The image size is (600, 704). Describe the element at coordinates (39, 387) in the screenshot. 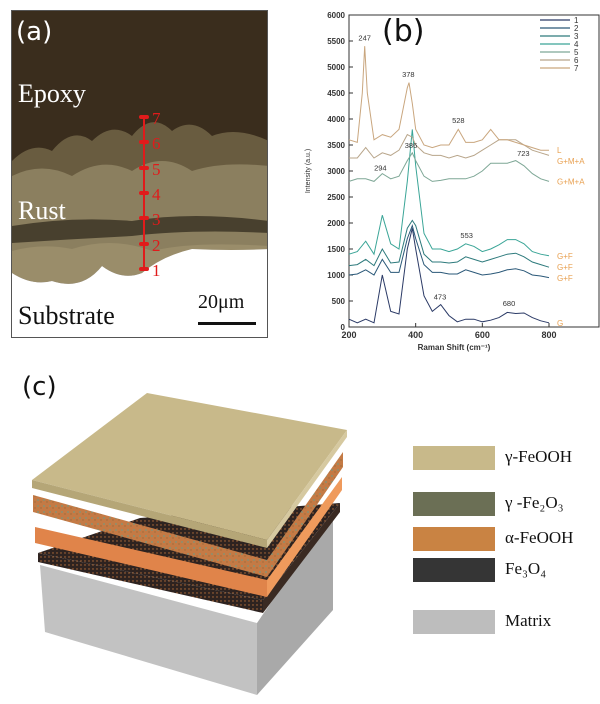

I see `panel-c-label: (c)` at that location.